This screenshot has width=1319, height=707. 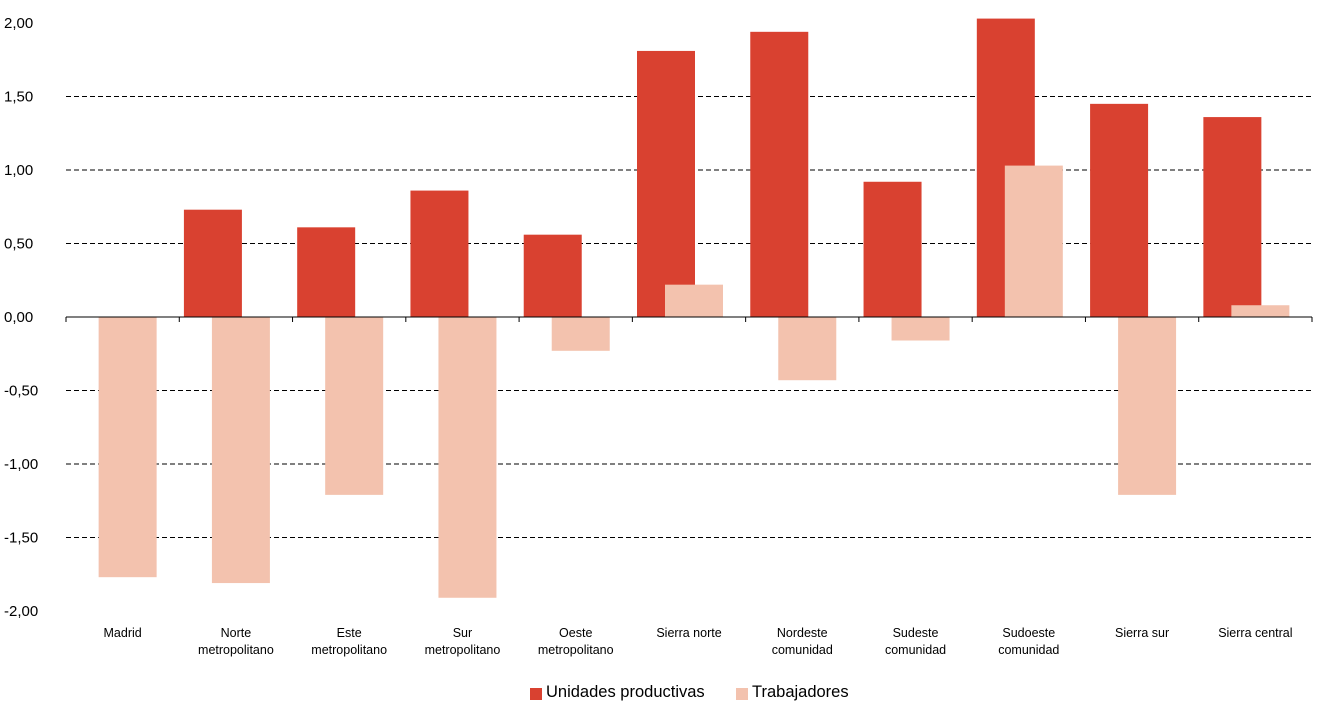 I want to click on category-label: Sur metropolitano, so click(x=463, y=641).